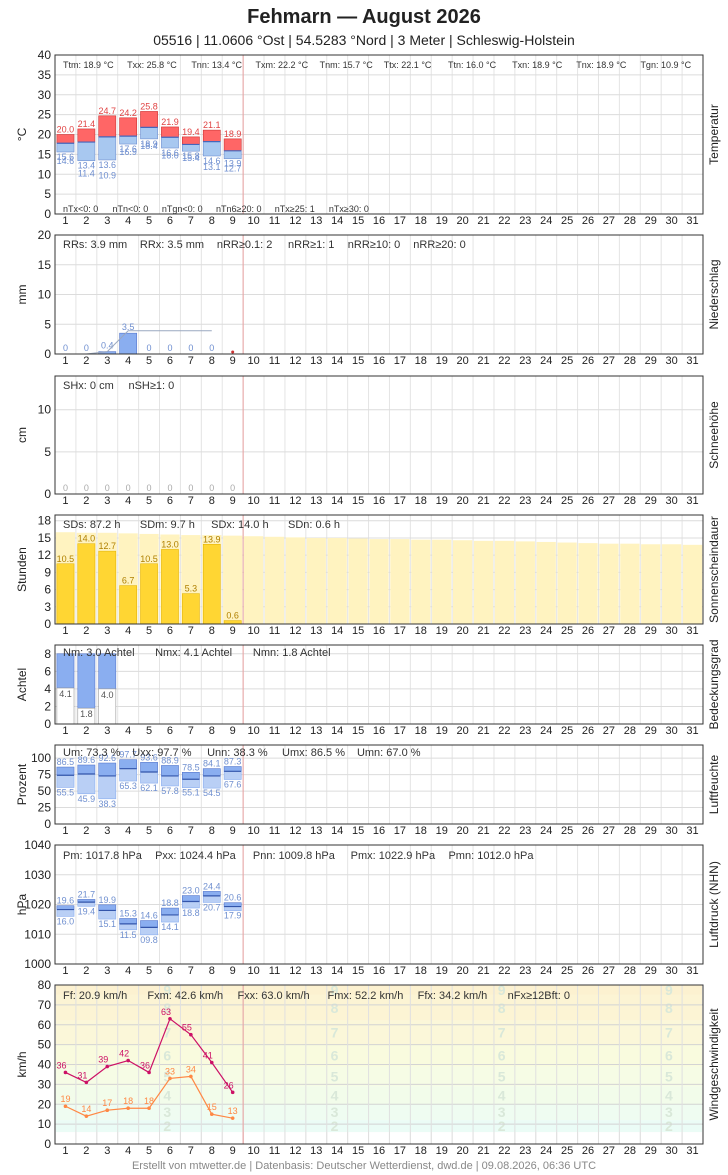  Describe the element at coordinates (191, 767) in the screenshot. I see `umax-label: 78.5` at that location.